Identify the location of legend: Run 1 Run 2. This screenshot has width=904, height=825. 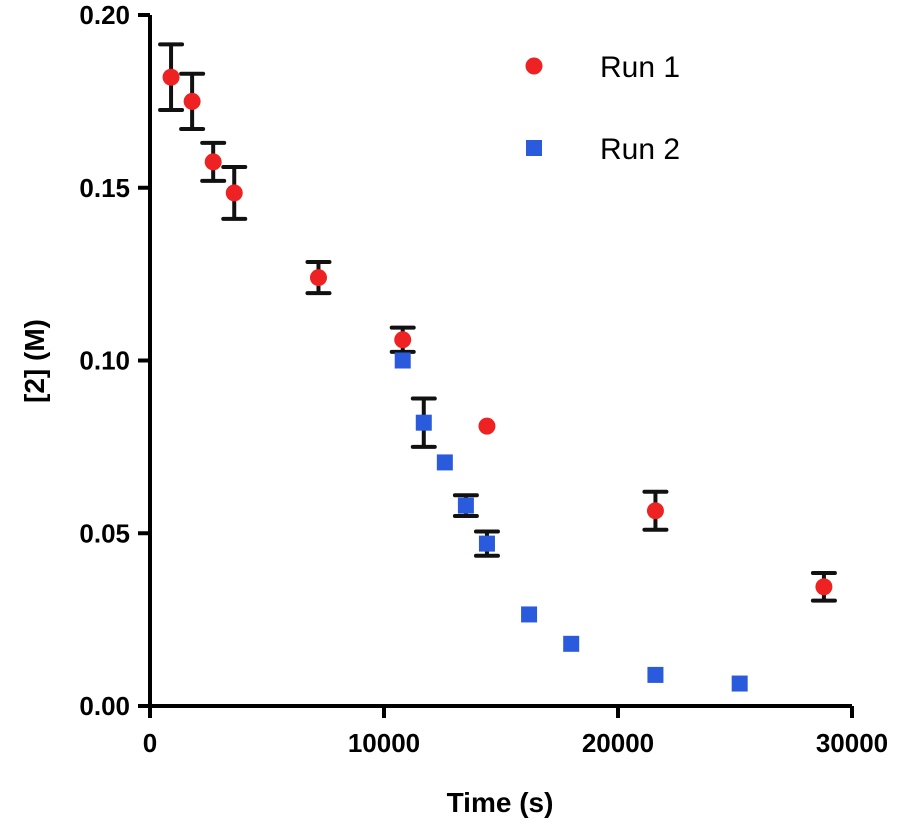
(602, 108).